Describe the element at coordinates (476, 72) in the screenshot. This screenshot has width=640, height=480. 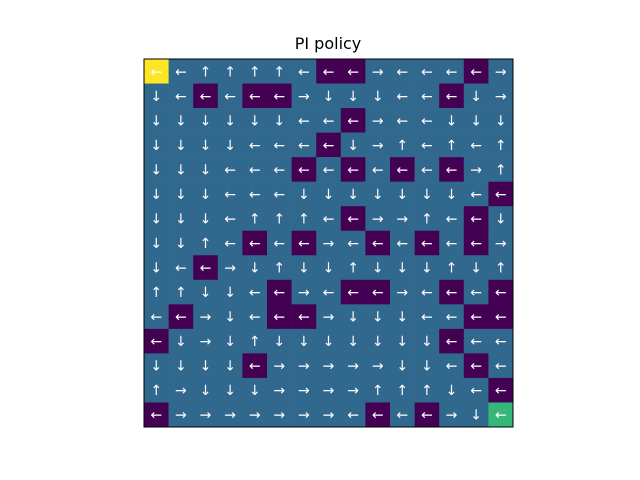
I see `policy-arrow-r0-c13: ←` at that location.